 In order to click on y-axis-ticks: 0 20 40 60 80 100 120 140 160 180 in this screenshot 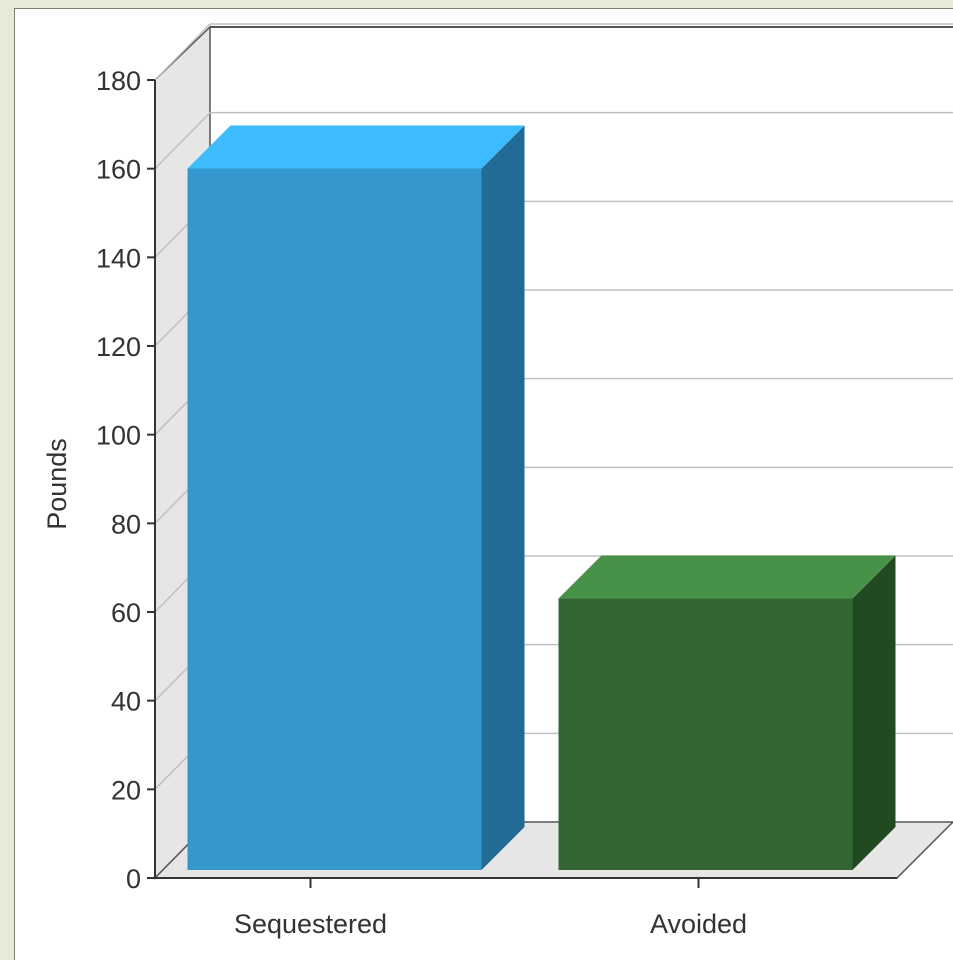, I will do `click(125, 480)`.